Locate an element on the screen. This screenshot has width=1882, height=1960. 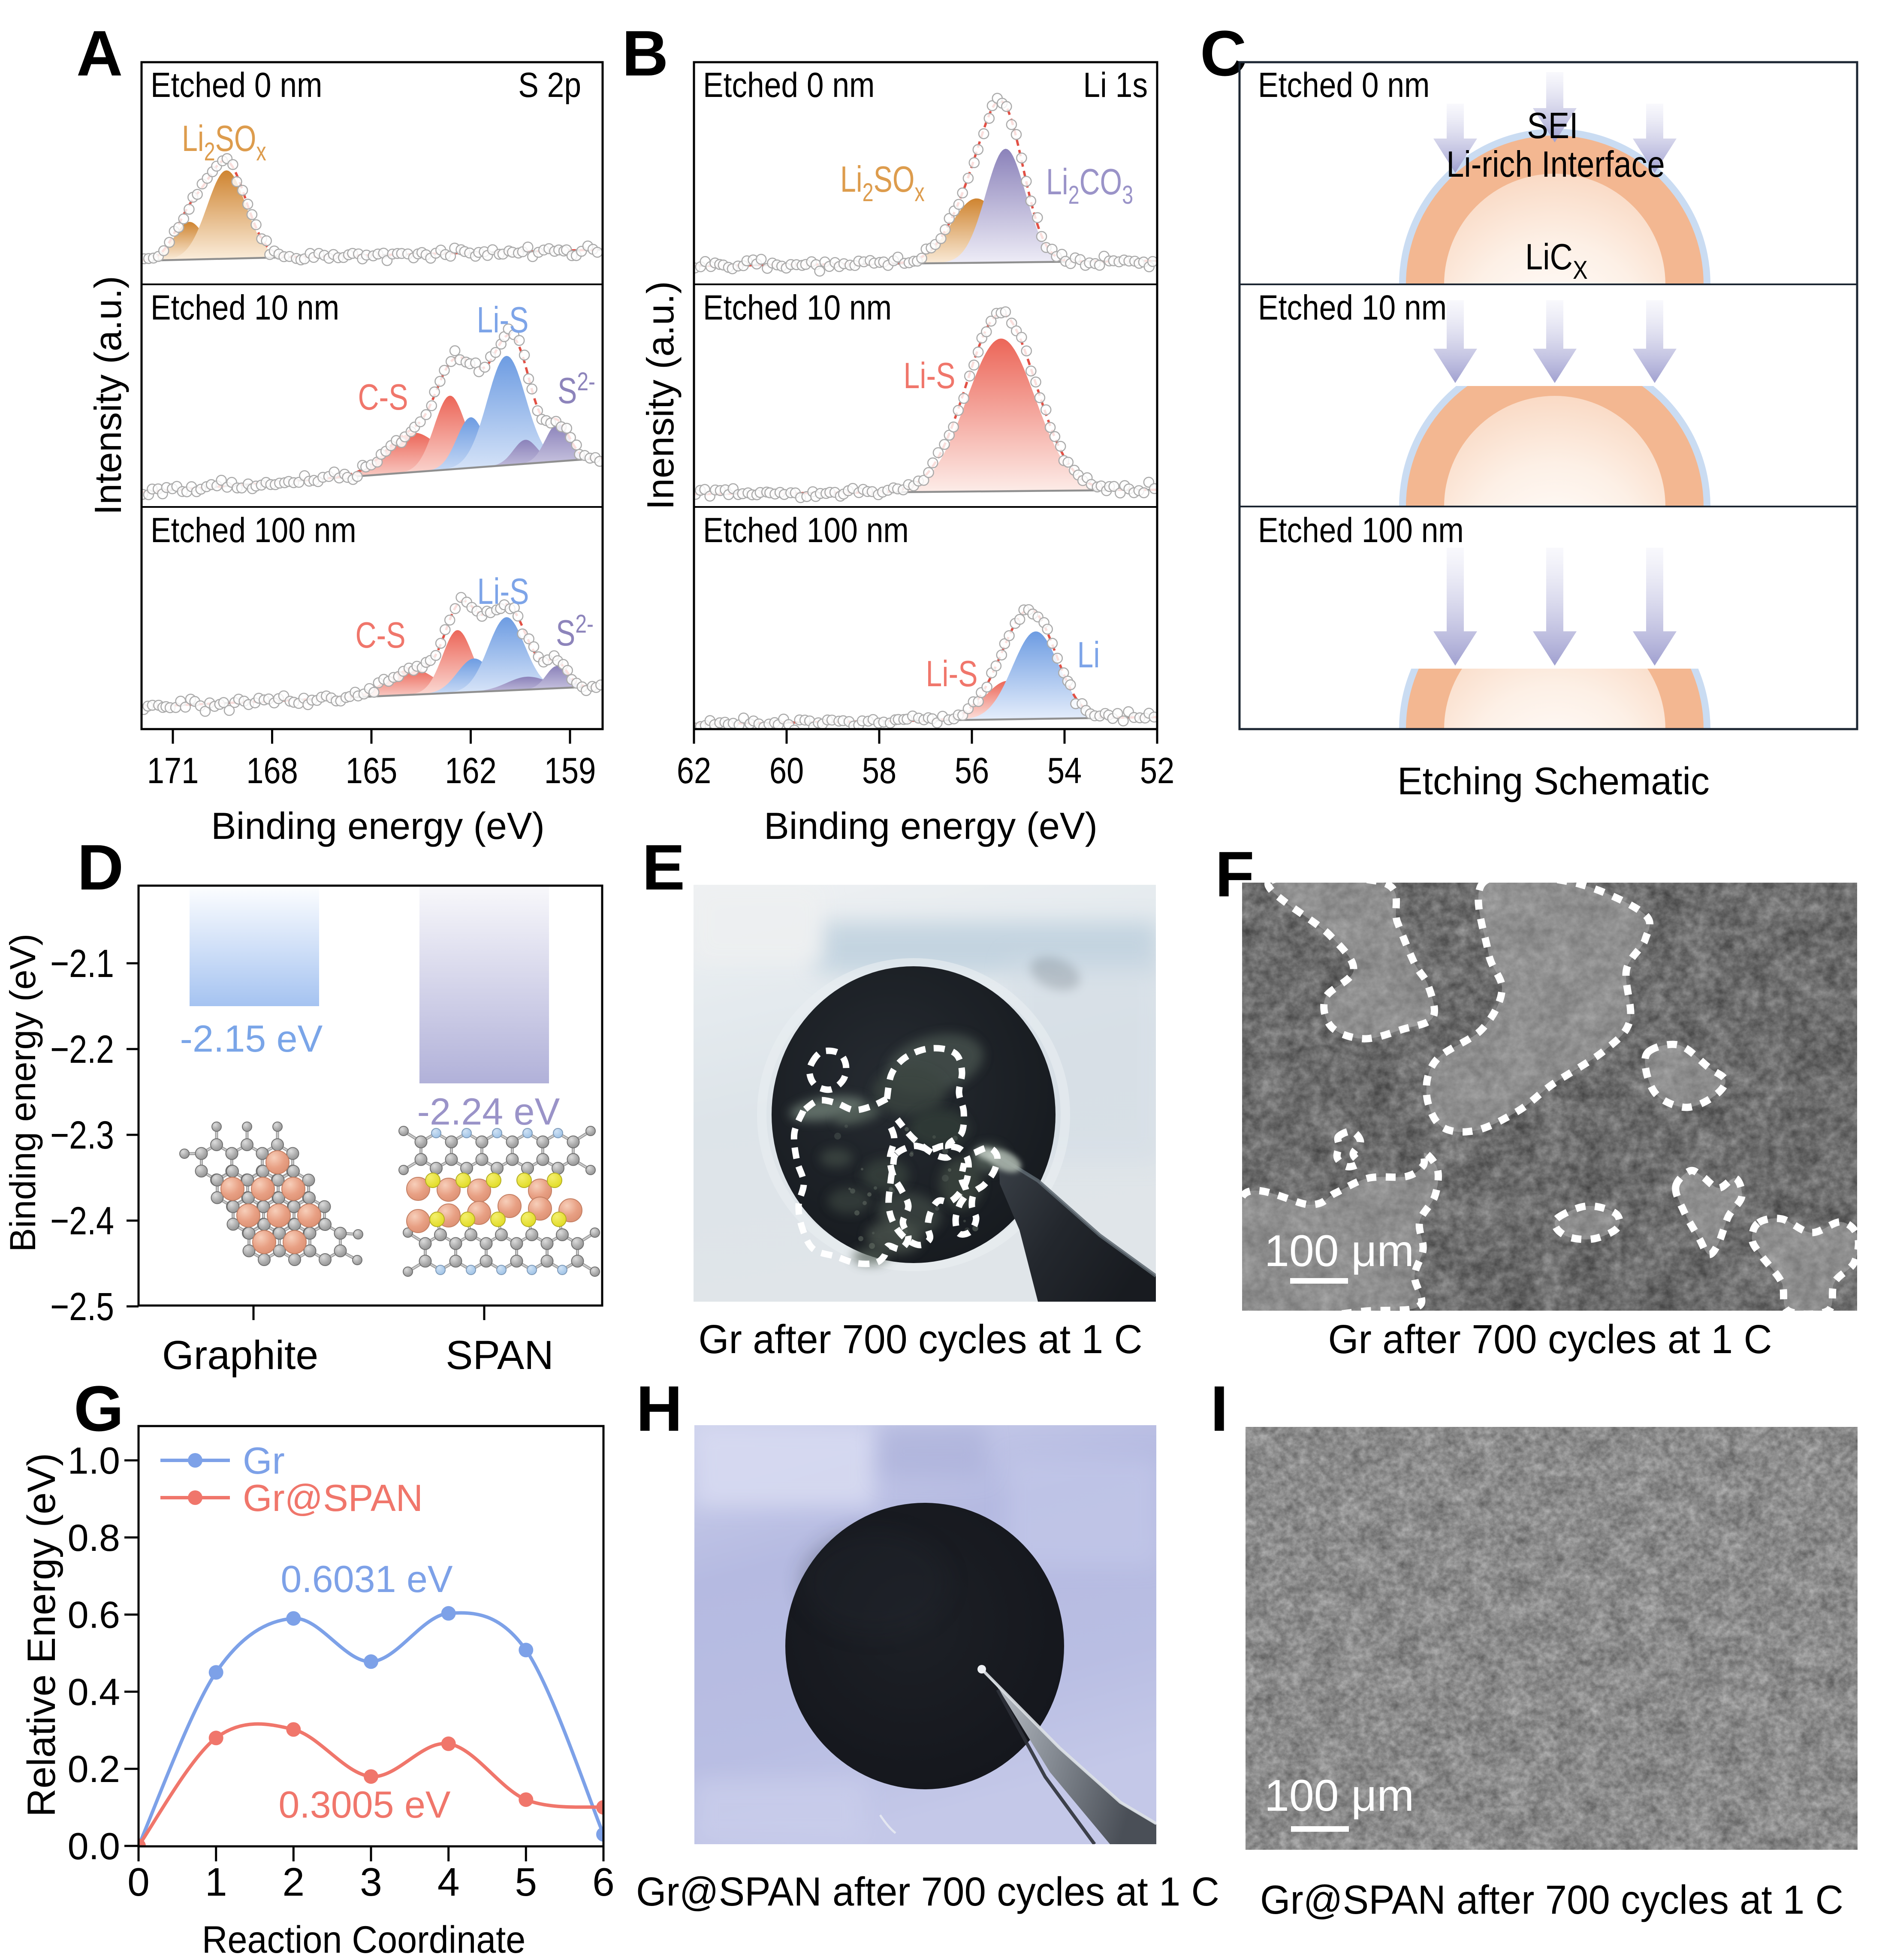
svg-text: 165 is located at coordinates (372, 770).